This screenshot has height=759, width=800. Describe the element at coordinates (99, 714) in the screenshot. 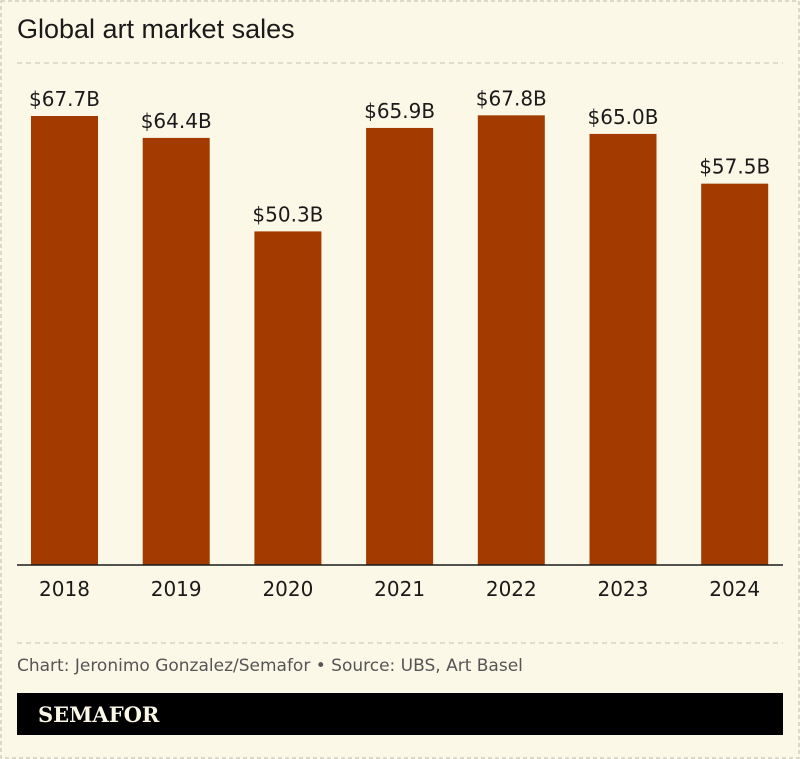

I see `brand-logo: SEMAFOR` at that location.